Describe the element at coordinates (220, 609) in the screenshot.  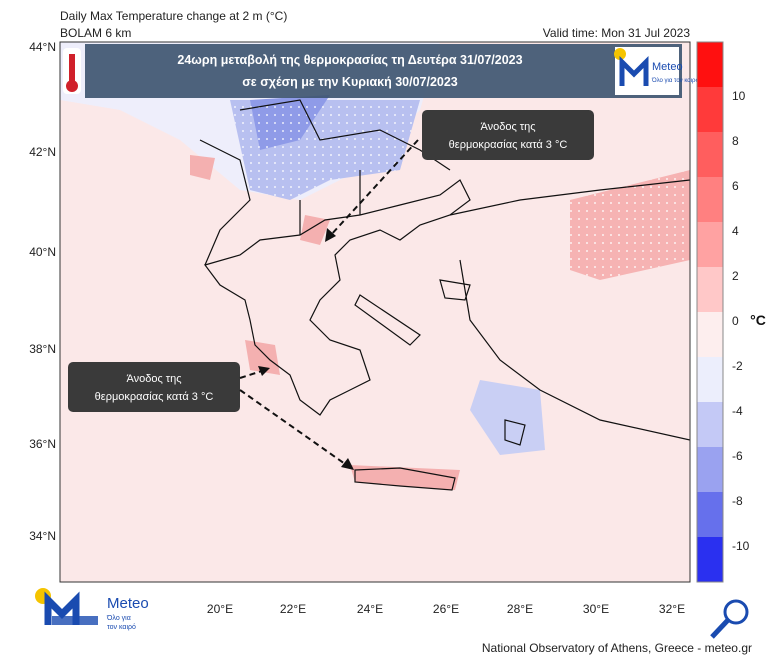
I see `lon-label: 20°E` at that location.